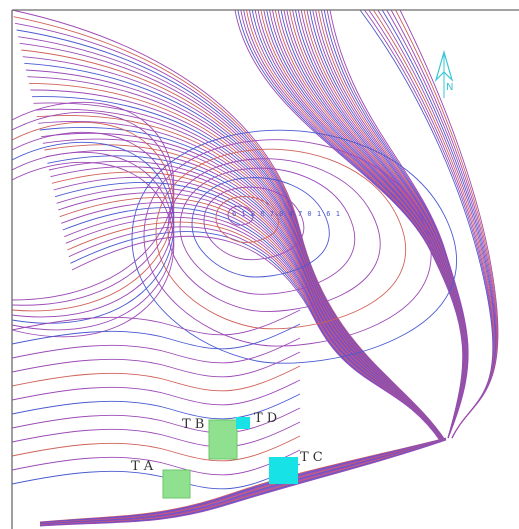 The height and width of the screenshot is (529, 519). What do you see at coordinates (449, 87) in the screenshot?
I see `north-arrow-label: N` at bounding box center [449, 87].